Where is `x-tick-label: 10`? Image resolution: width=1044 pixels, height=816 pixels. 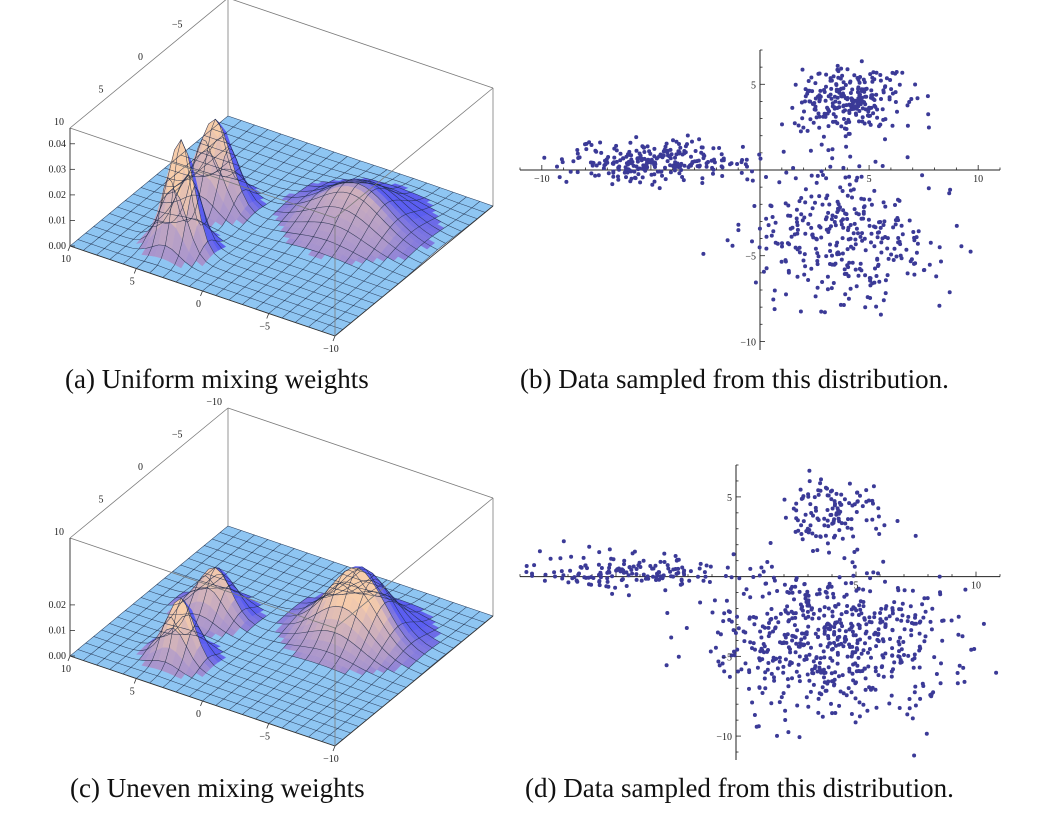
x-tick-label: 10 is located at coordinates (978, 179).